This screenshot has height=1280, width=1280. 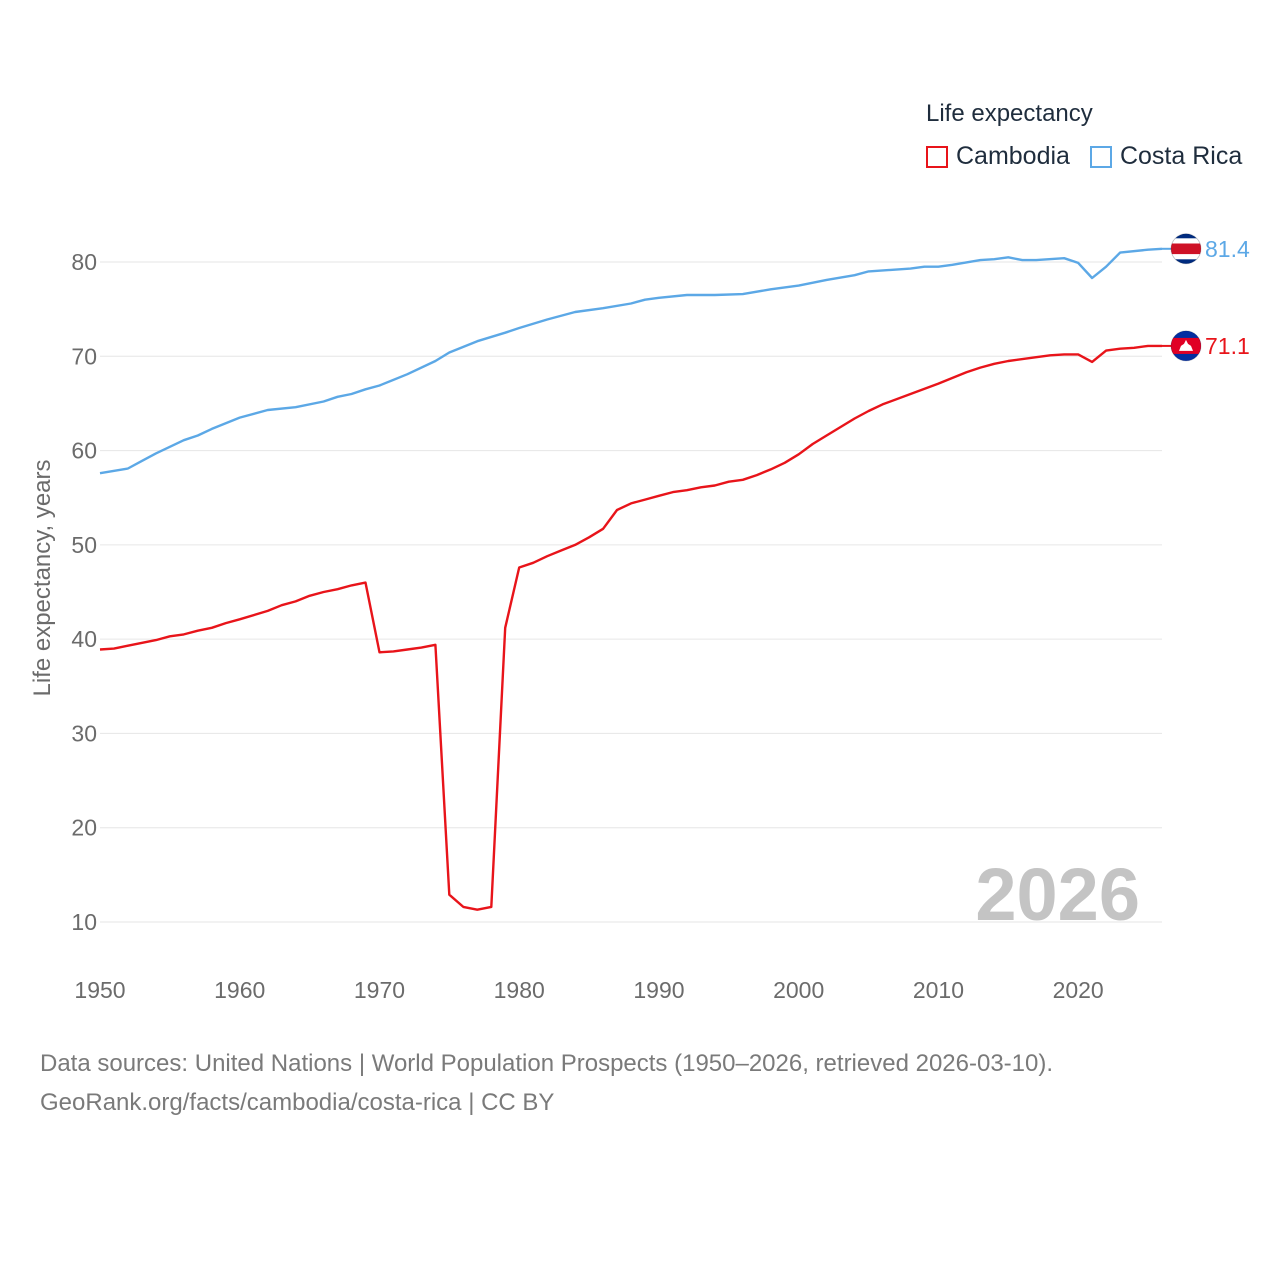 I want to click on x-tick-label-2000: 2000, so click(x=798, y=990).